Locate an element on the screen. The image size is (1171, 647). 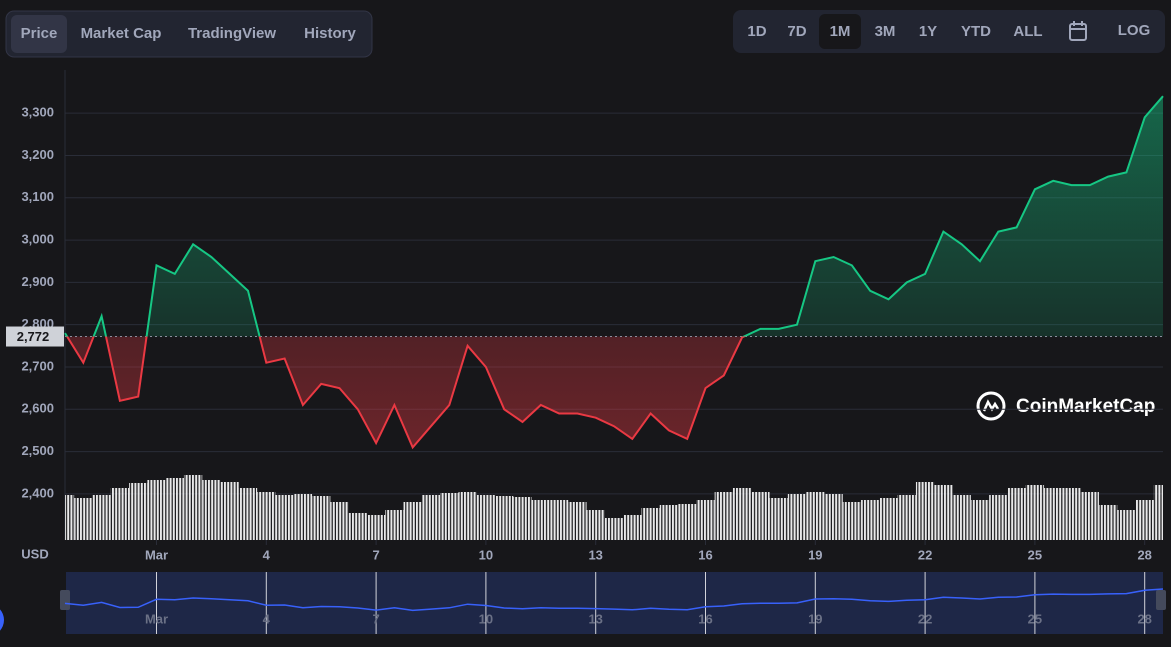
navigator-tick-label: 22 is located at coordinates (925, 618).